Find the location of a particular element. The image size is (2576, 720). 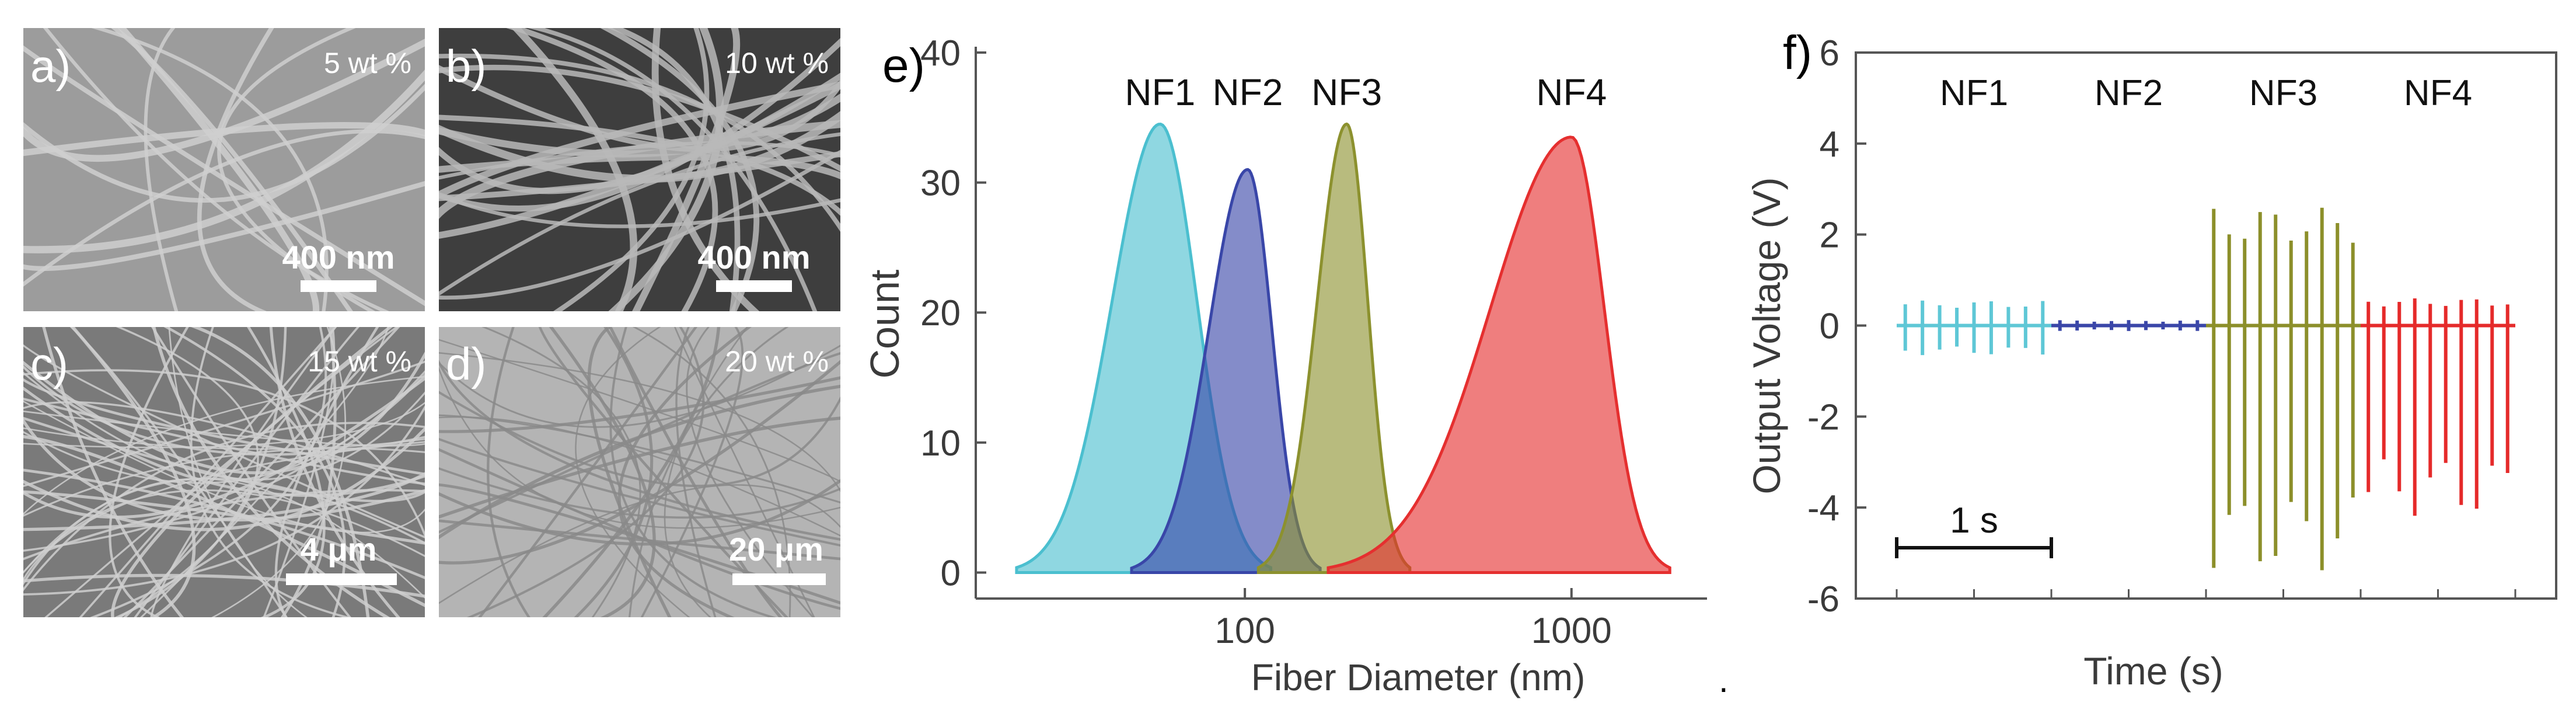

x-axis-title-f: Time (s) is located at coordinates (2153, 671).